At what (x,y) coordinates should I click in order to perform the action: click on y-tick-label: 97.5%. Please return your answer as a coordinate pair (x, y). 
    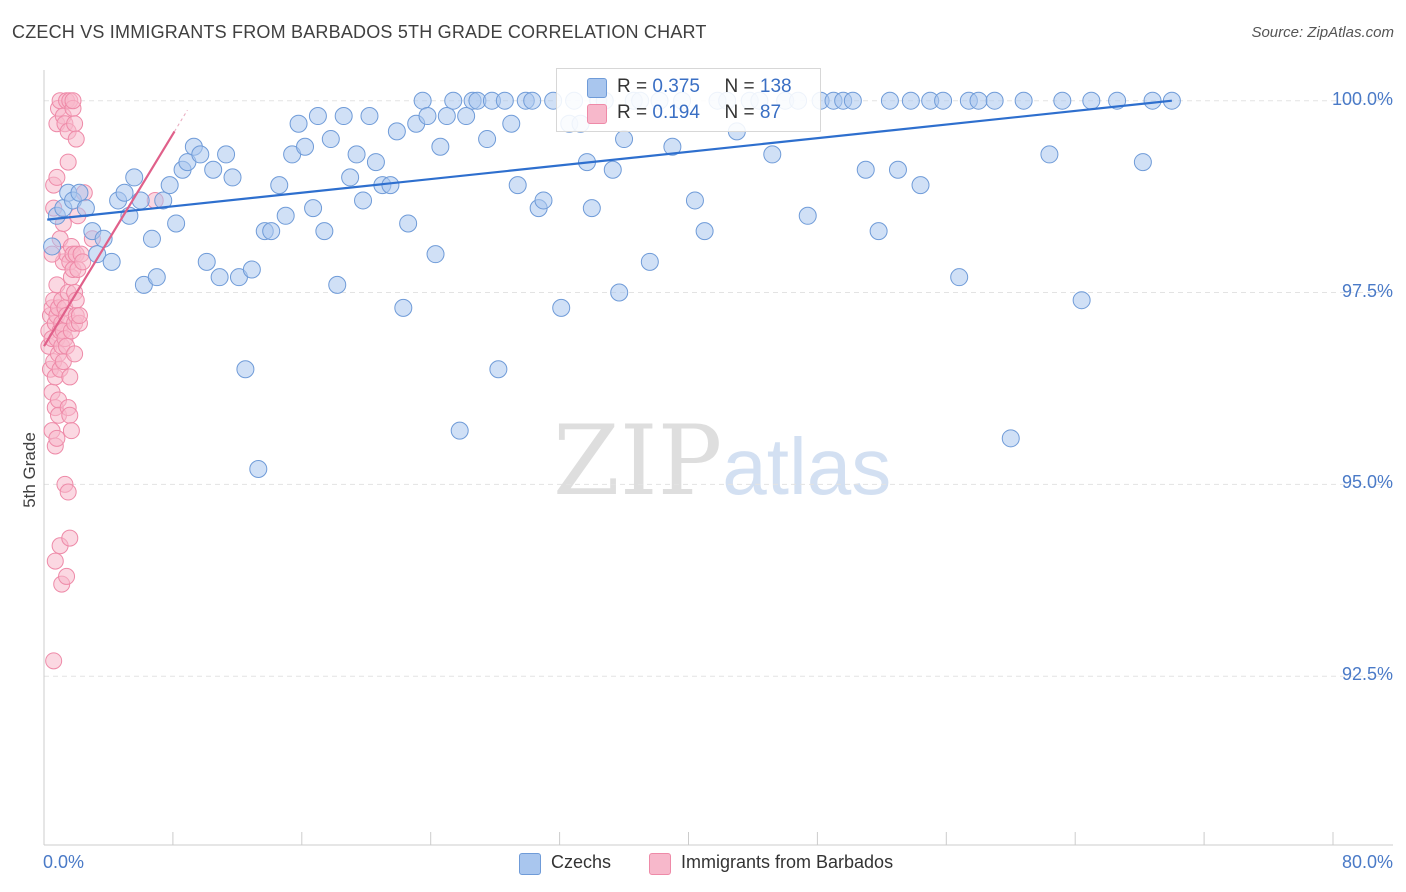
    Looking at the image, I should click on (1367, 290).